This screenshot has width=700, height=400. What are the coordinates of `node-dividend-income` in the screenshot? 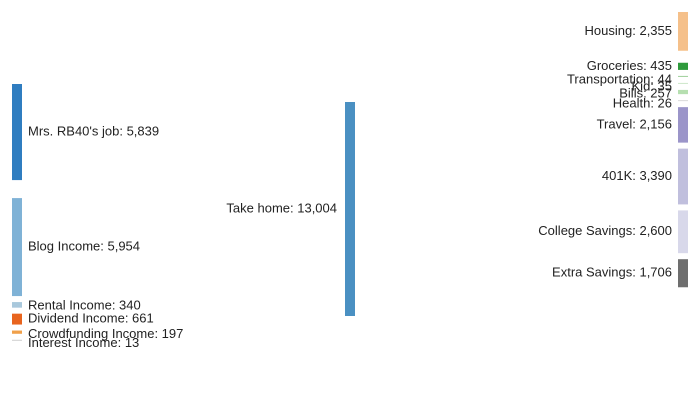 It's located at (17, 319).